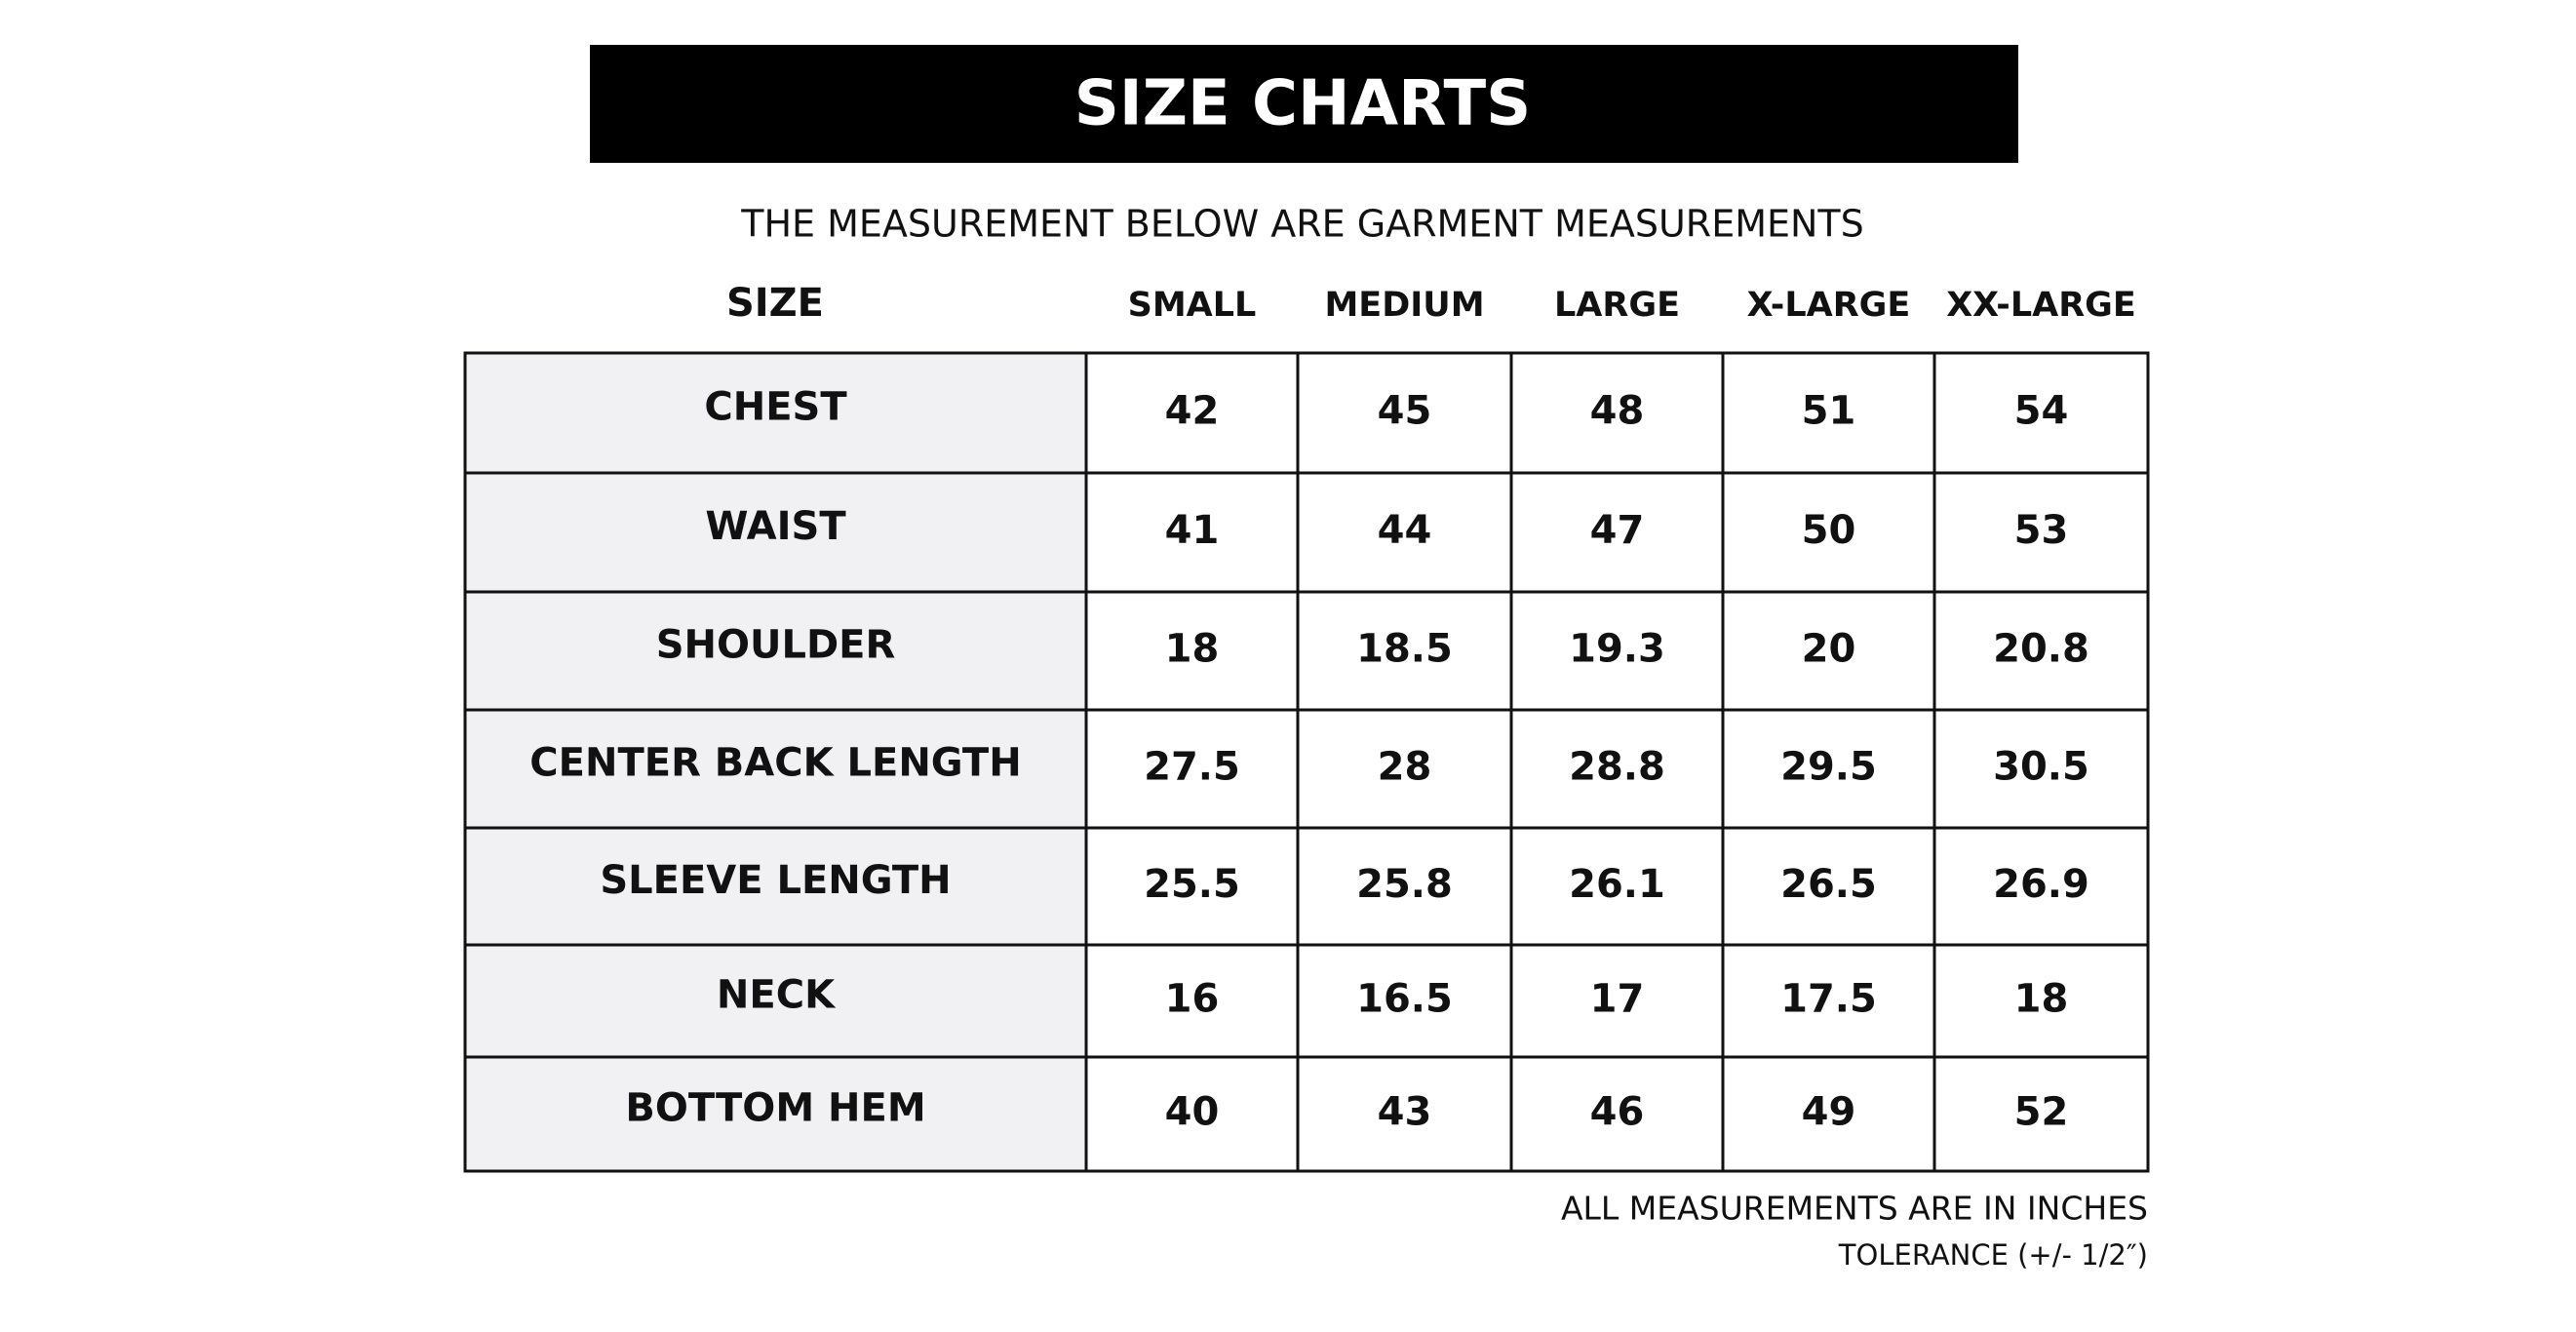 The image size is (2576, 1332). Describe the element at coordinates (1192, 999) in the screenshot. I see `value: 16` at that location.